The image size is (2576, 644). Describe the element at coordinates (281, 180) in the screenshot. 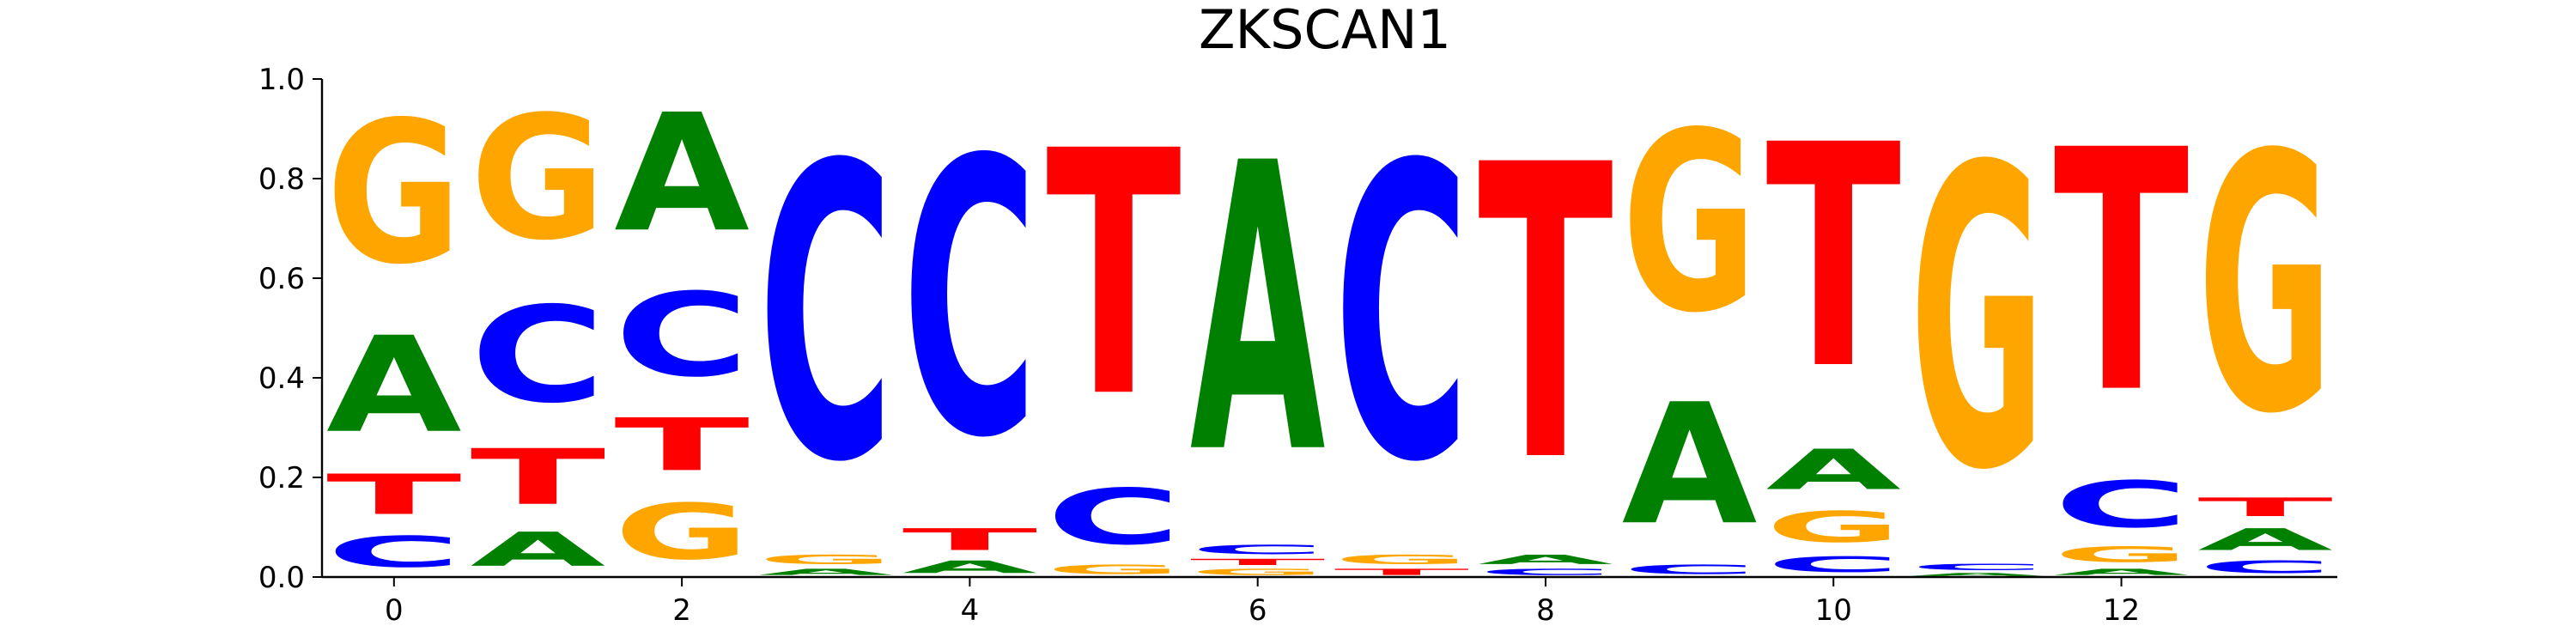

I see `y-tick-label: 0.8` at that location.